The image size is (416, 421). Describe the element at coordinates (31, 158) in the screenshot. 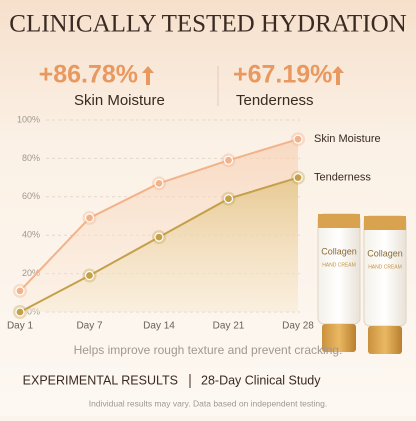

I see `y-tick-label: 80%` at that location.